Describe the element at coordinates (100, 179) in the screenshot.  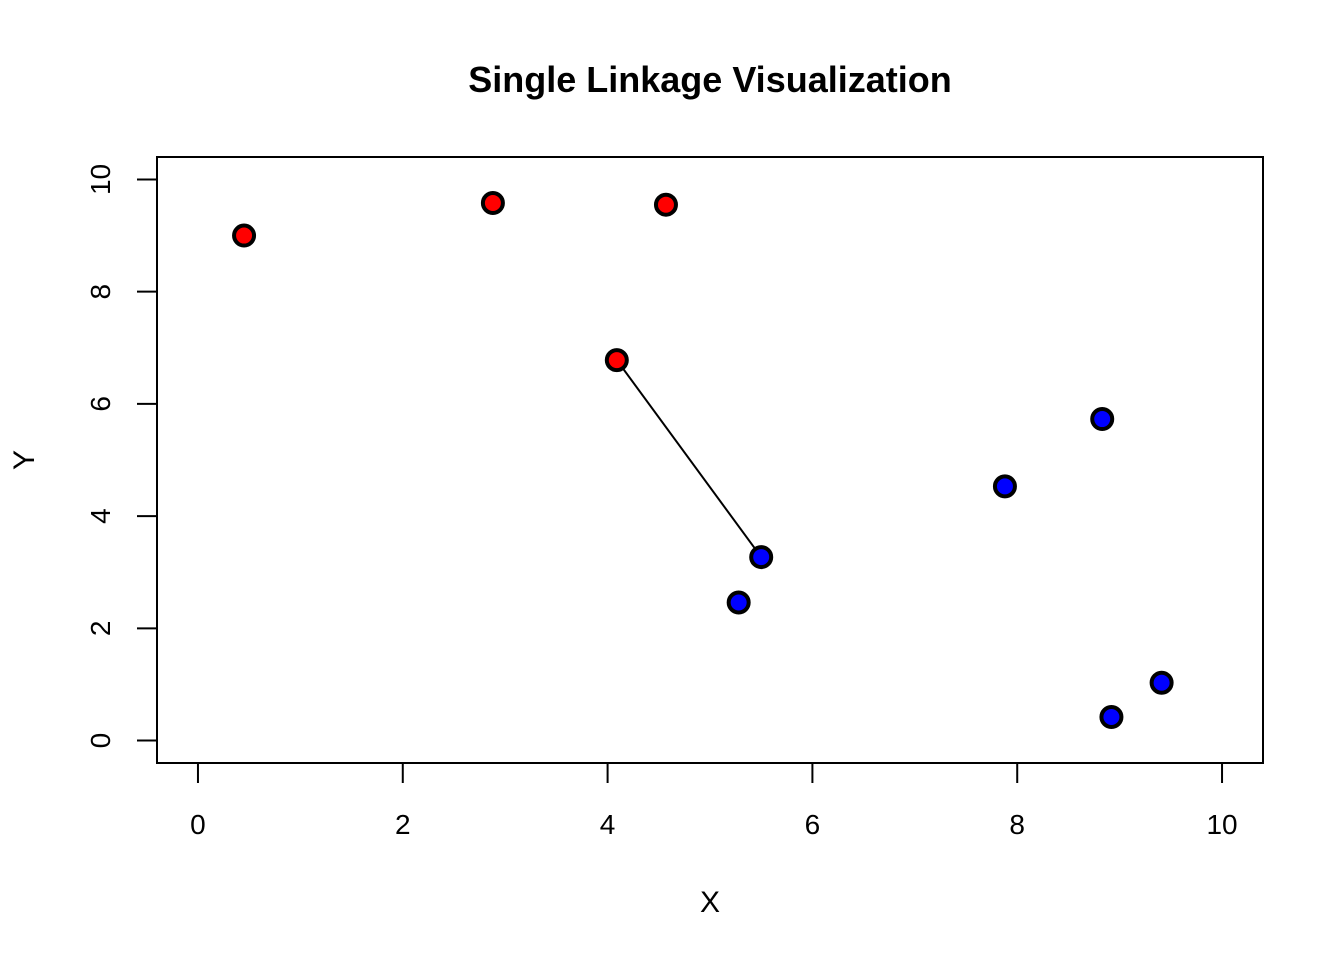
I see `y-tick-label: 10` at that location.